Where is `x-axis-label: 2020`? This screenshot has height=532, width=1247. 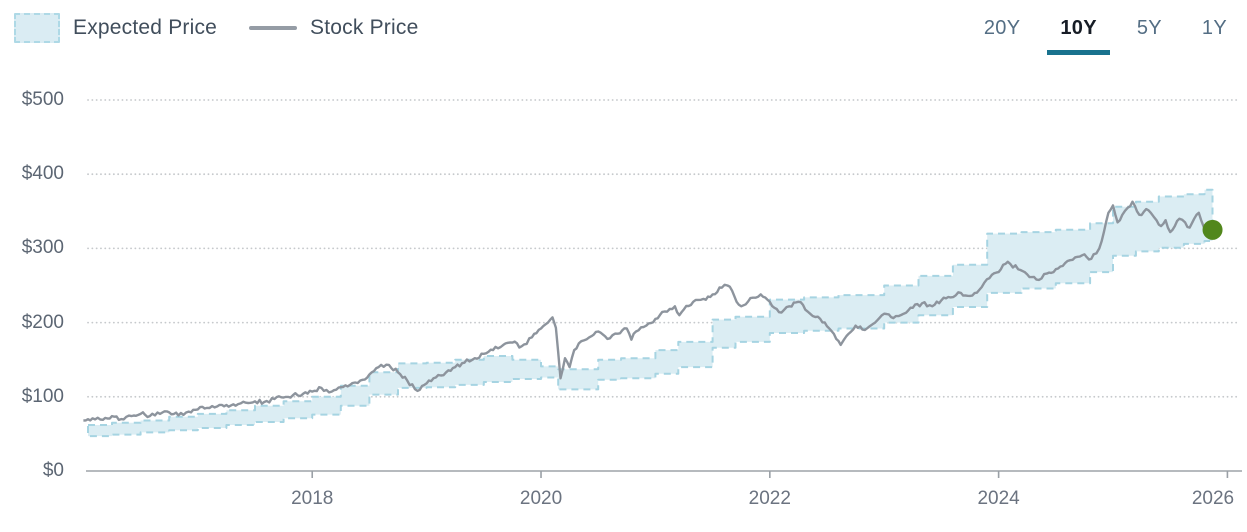 x-axis-label: 2020 is located at coordinates (541, 498).